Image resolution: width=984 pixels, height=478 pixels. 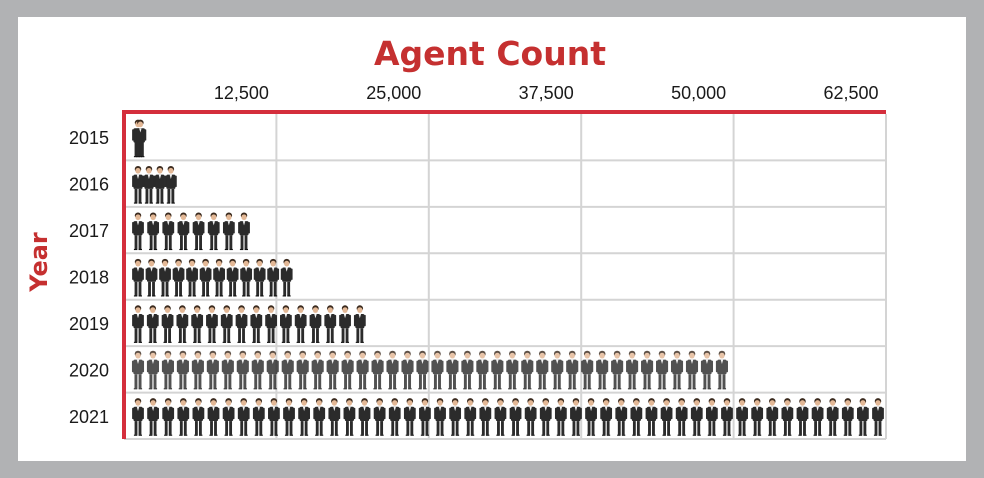 I want to click on y-tick-label: 2021, so click(x=89, y=417).